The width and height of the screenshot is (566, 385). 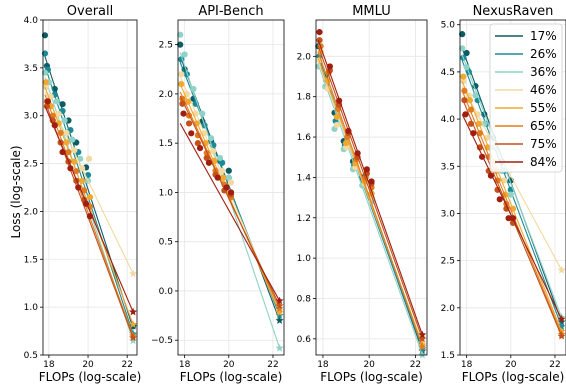 What do you see at coordinates (166, 243) in the screenshot?
I see `y-tick-label: 0.5` at bounding box center [166, 243].